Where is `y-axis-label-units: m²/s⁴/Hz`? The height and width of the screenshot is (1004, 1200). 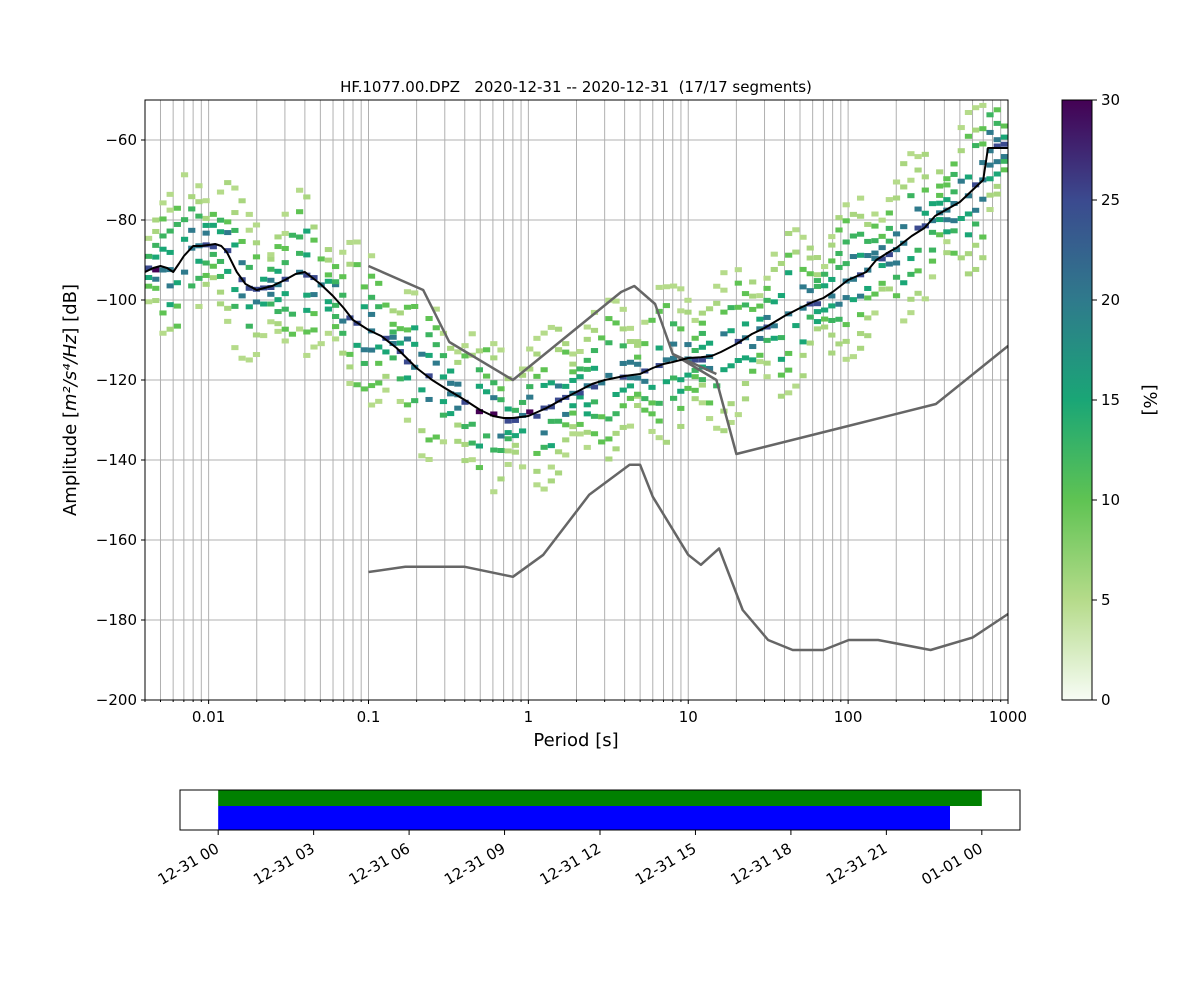 y-axis-label-units: m²/s⁴/Hz is located at coordinates (70, 372).